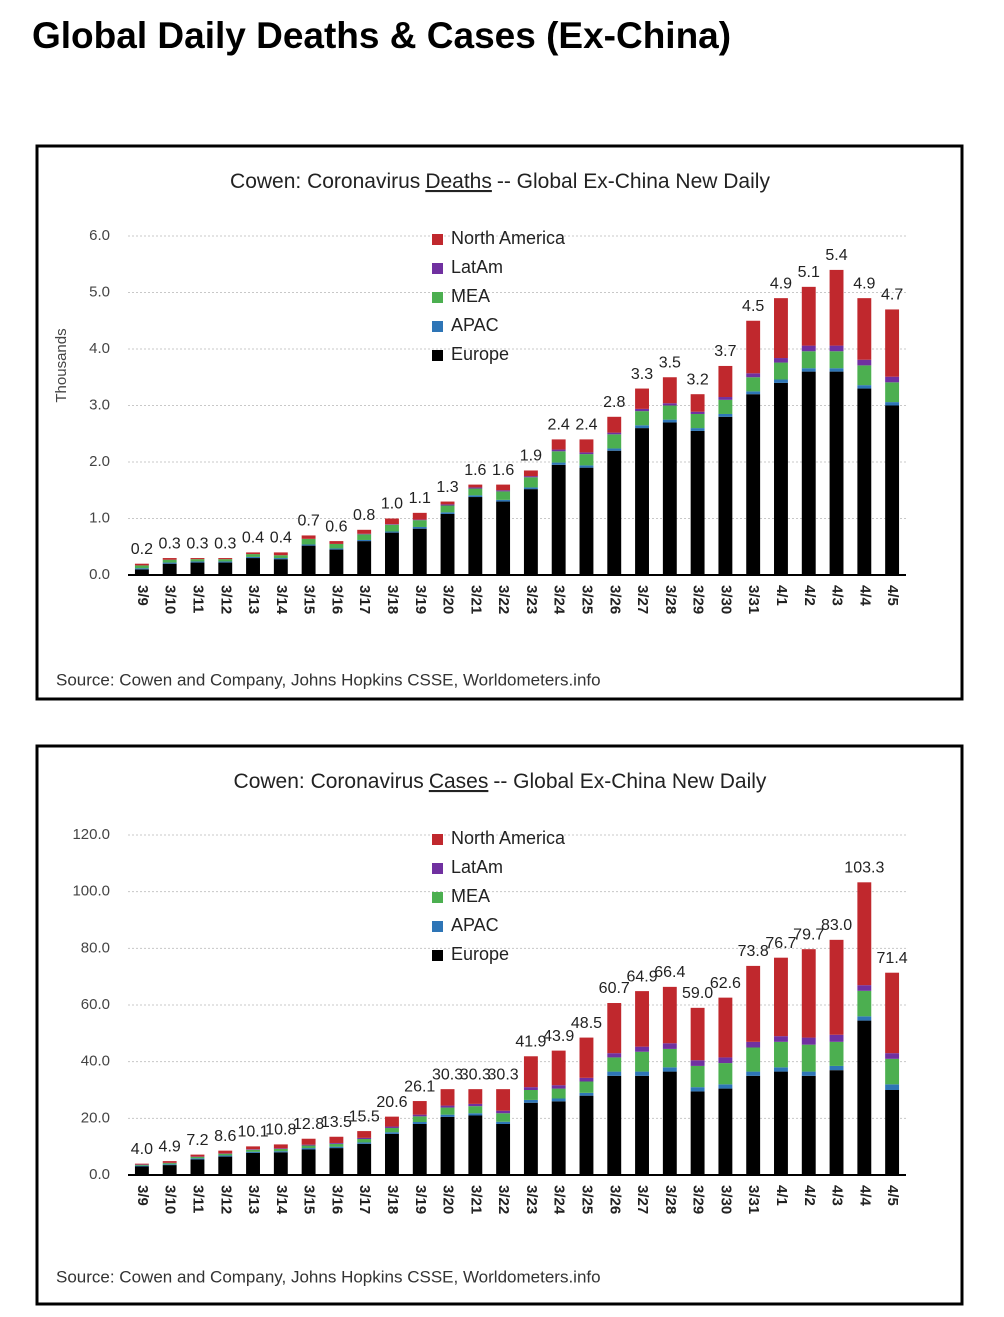 This screenshot has width=1004, height=1317. I want to click on x-tick-label: 3/13, so click(253, 599).